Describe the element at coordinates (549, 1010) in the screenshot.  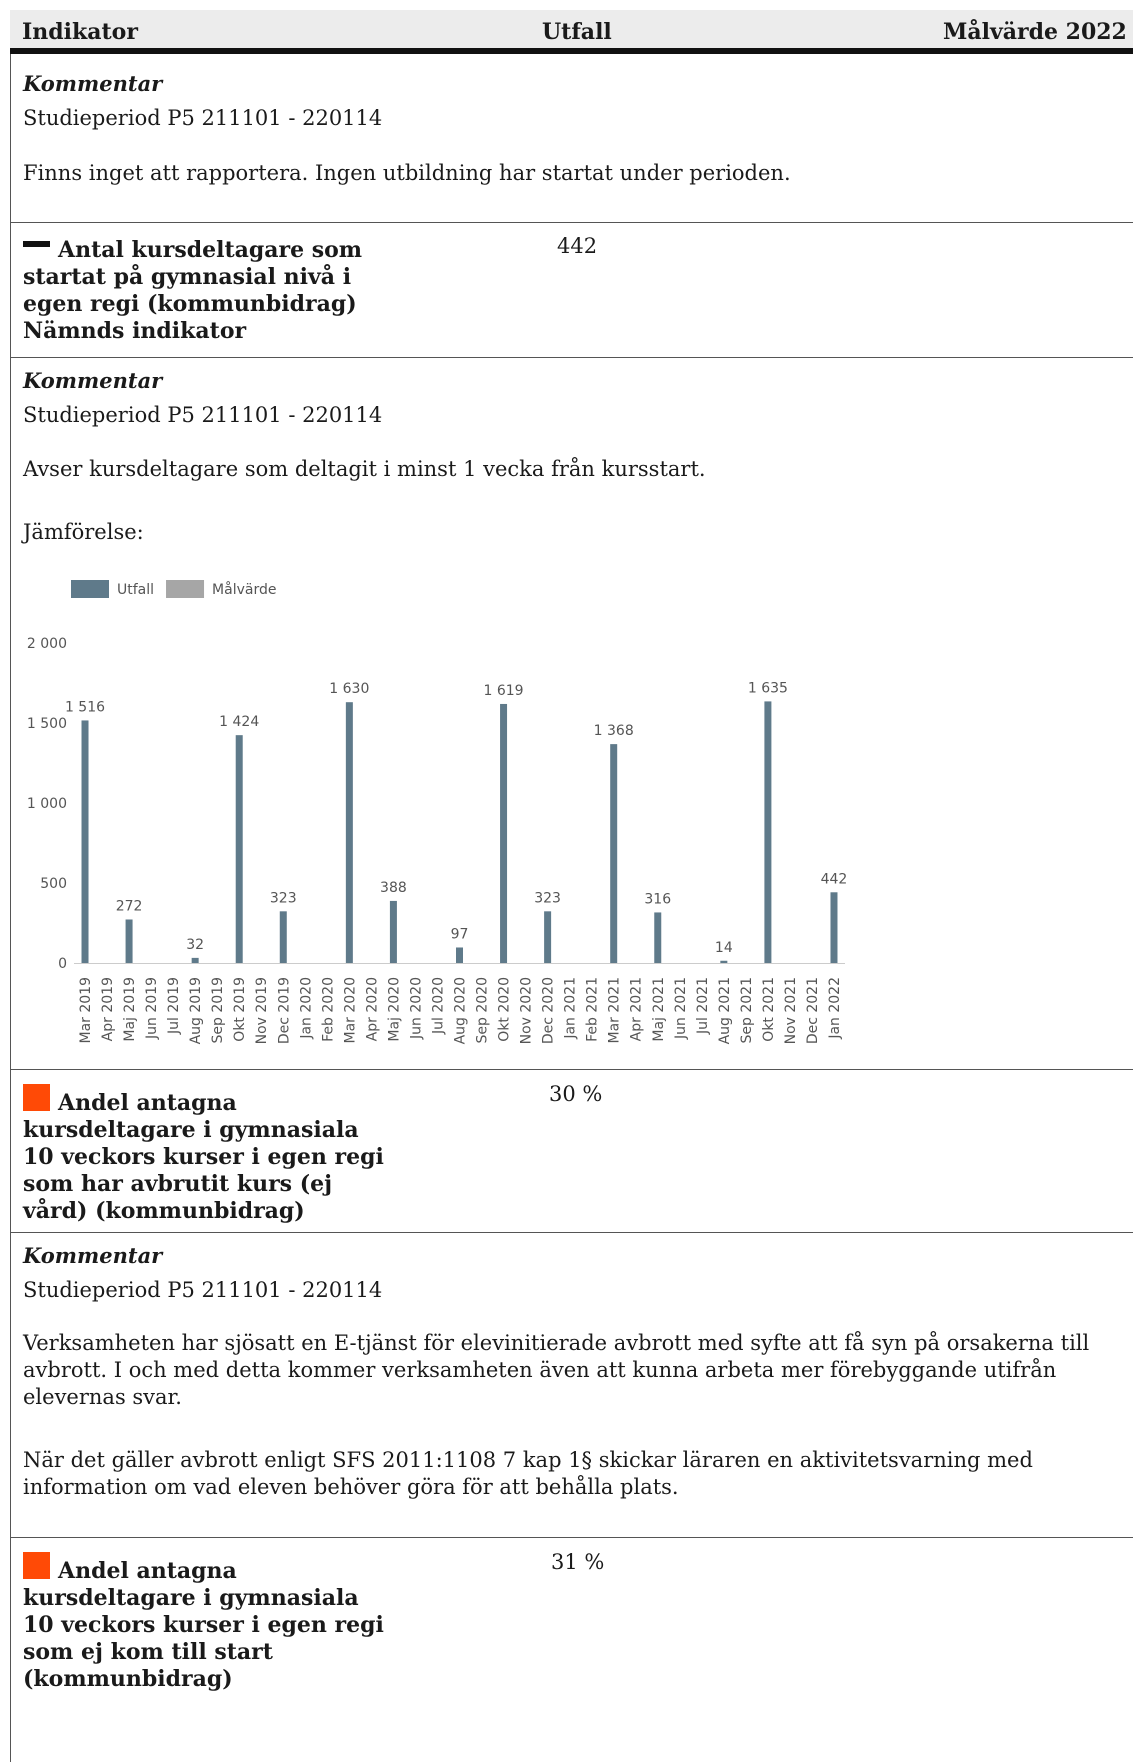
I see `x-tick-label: Dec 2020` at that location.